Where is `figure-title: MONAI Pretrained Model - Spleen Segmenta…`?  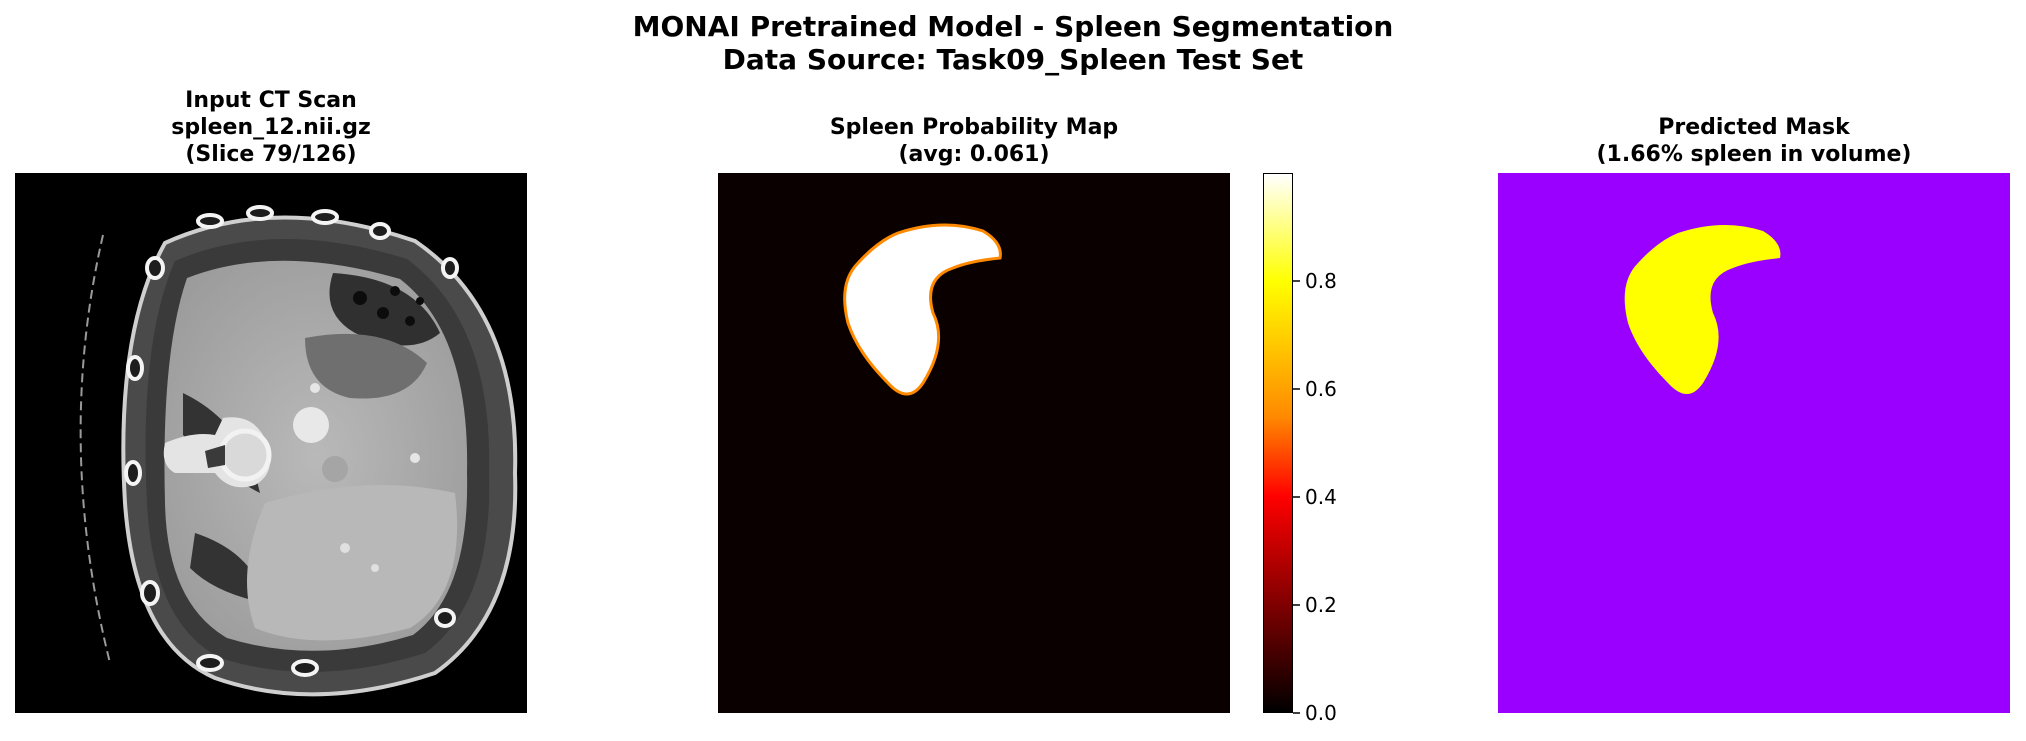
figure-title: MONAI Pretrained Model - Spleen Segmenta… is located at coordinates (1013, 43).